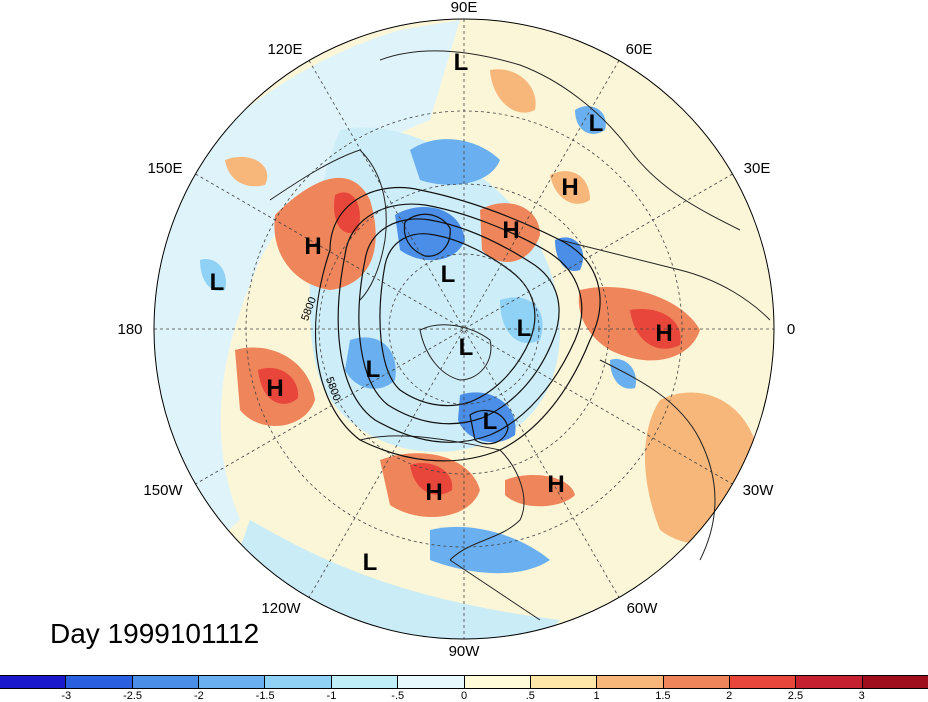 The width and height of the screenshot is (928, 702). I want to click on colorbar-tick-label: 1, so click(596, 696).